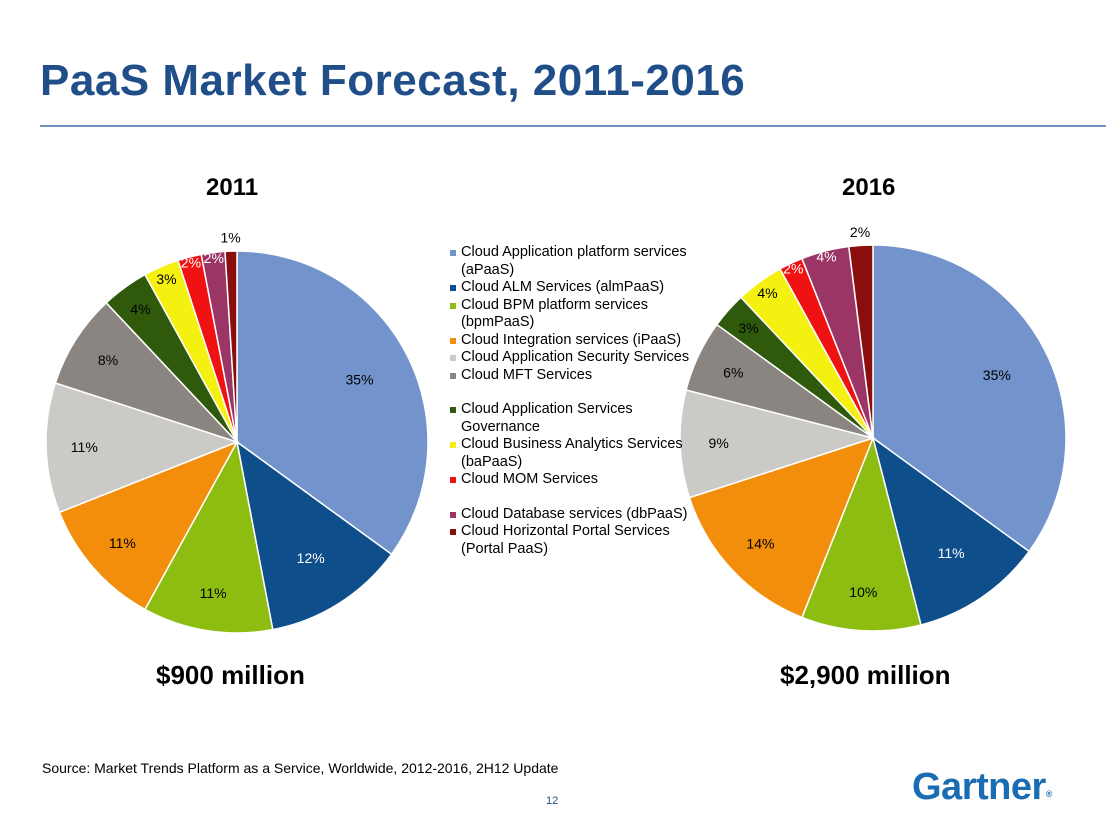 Image resolution: width=1106 pixels, height=828 pixels. I want to click on pie-label-2011: 35%, so click(360, 380).